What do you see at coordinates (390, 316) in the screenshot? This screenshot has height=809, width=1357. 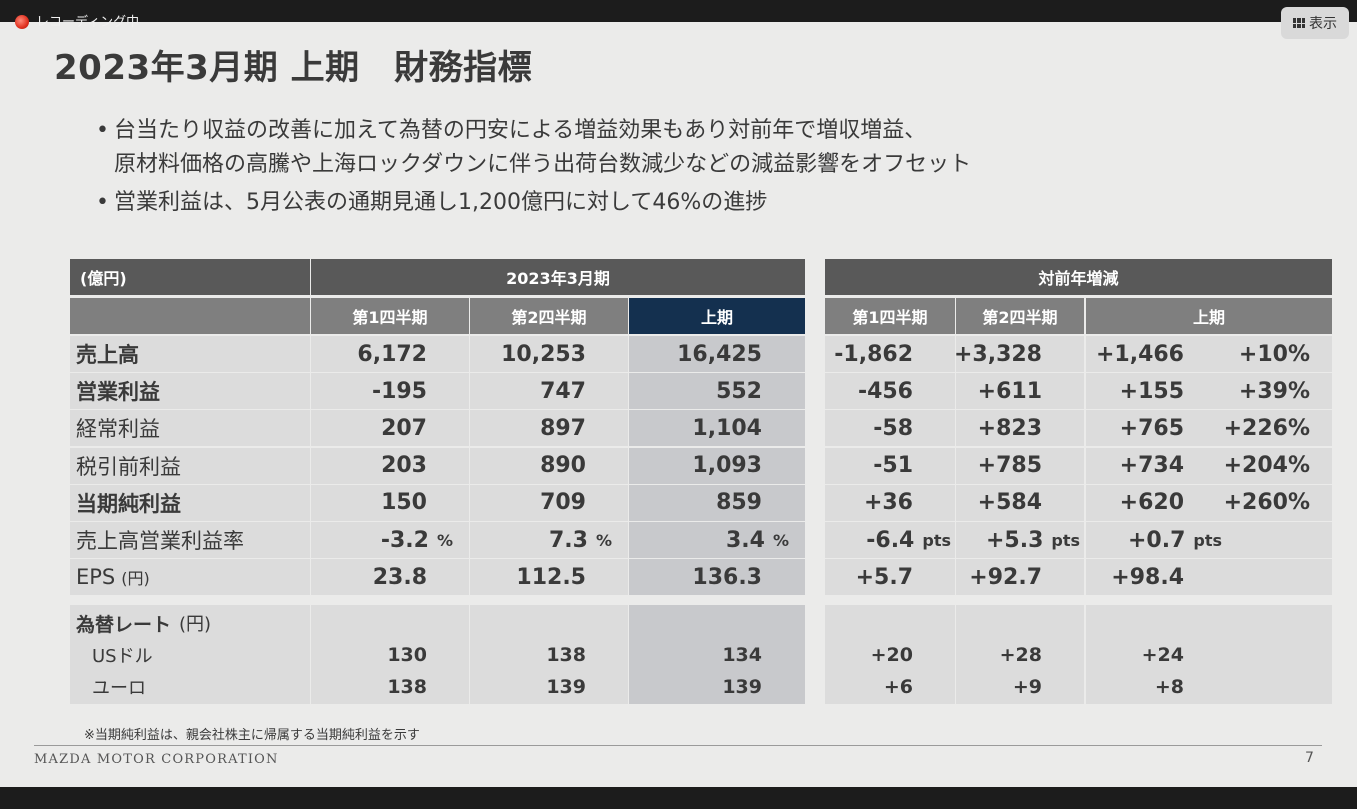 I see `header-q1: 第1四半期` at bounding box center [390, 316].